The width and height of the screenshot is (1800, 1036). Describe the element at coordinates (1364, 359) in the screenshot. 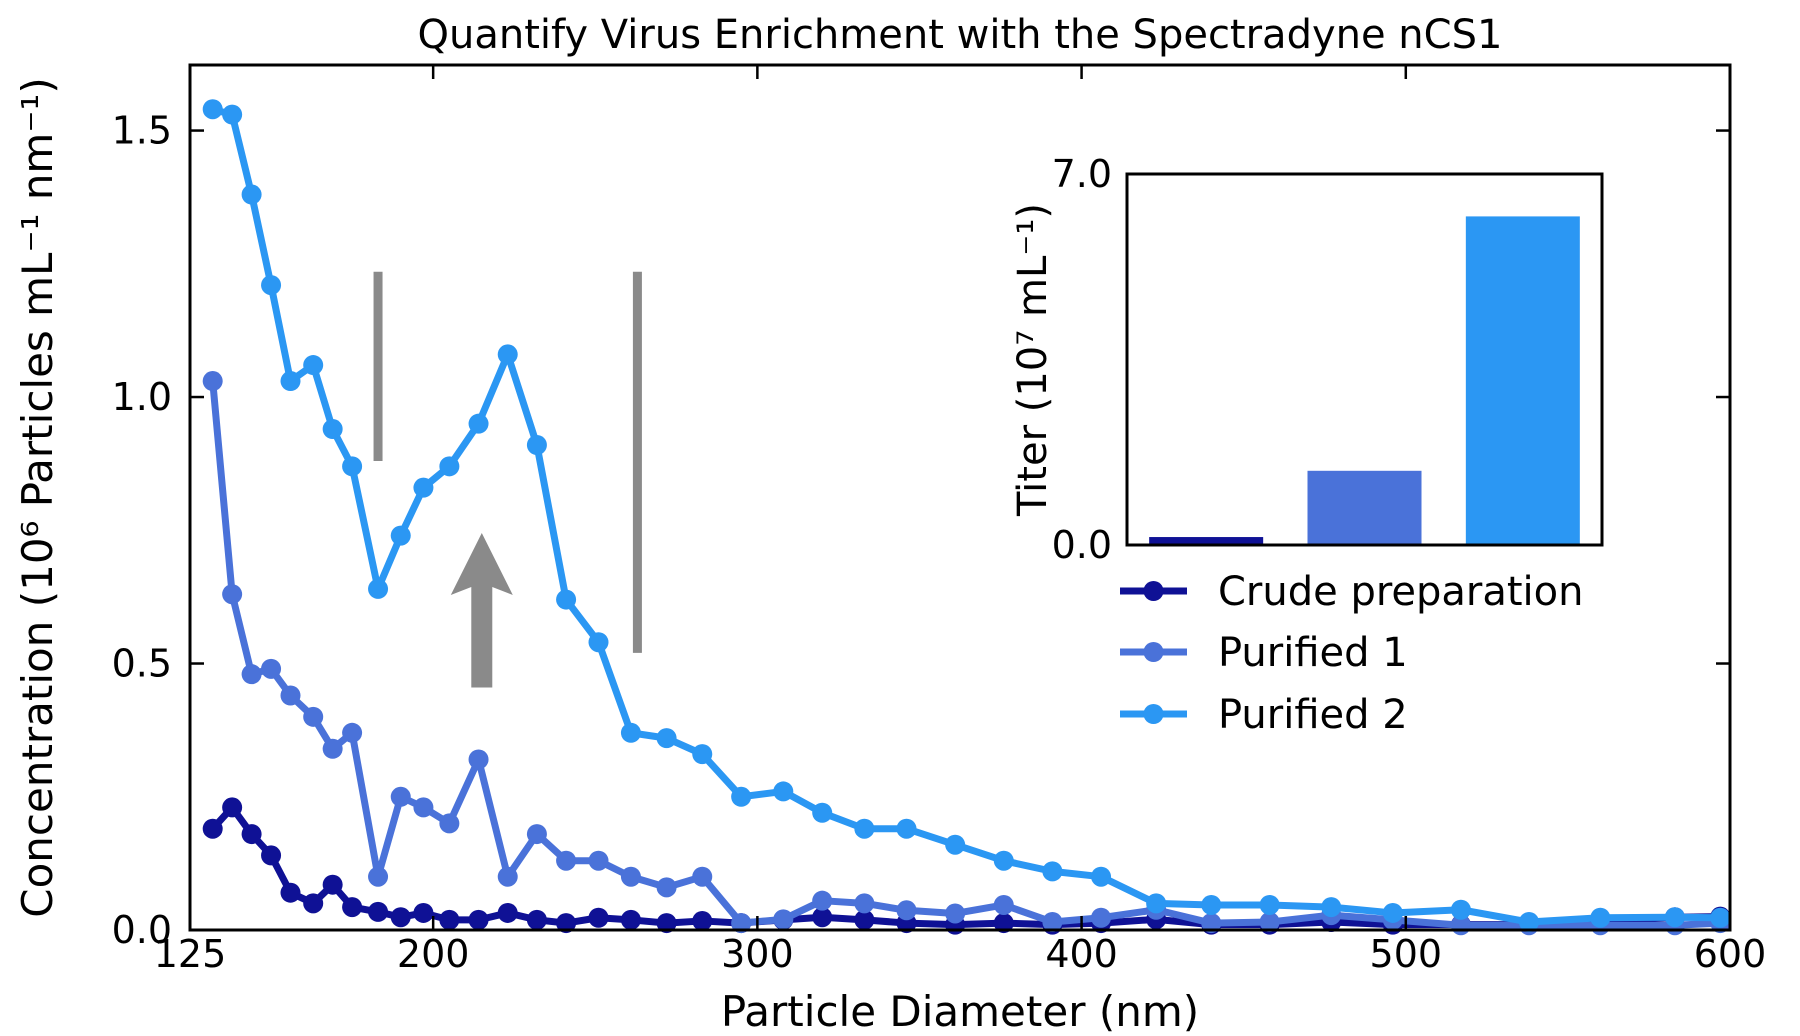

I see `inset-frame` at that location.